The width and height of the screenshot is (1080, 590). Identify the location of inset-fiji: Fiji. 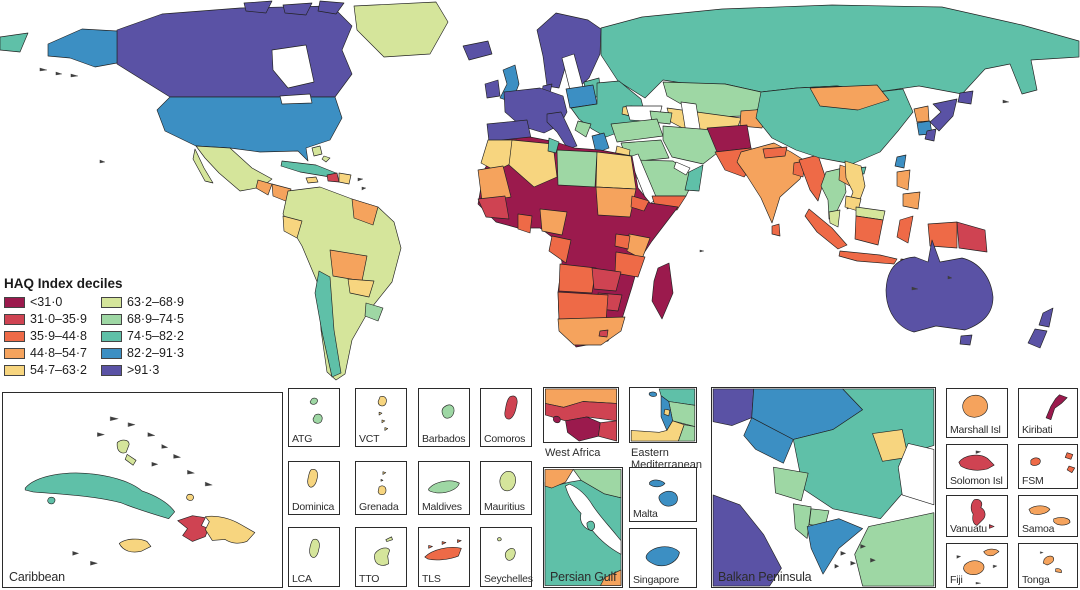
(977, 565).